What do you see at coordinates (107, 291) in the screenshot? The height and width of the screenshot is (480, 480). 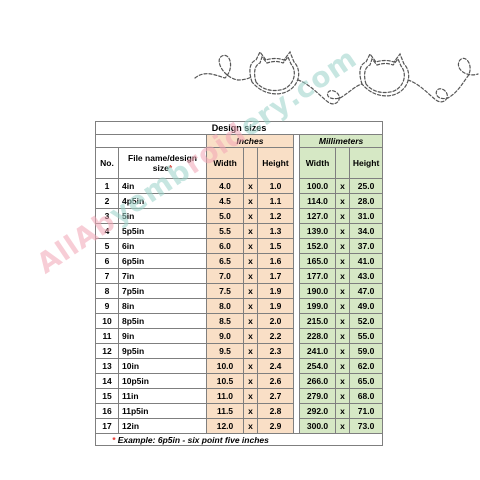 I see `row-number: 8` at bounding box center [107, 291].